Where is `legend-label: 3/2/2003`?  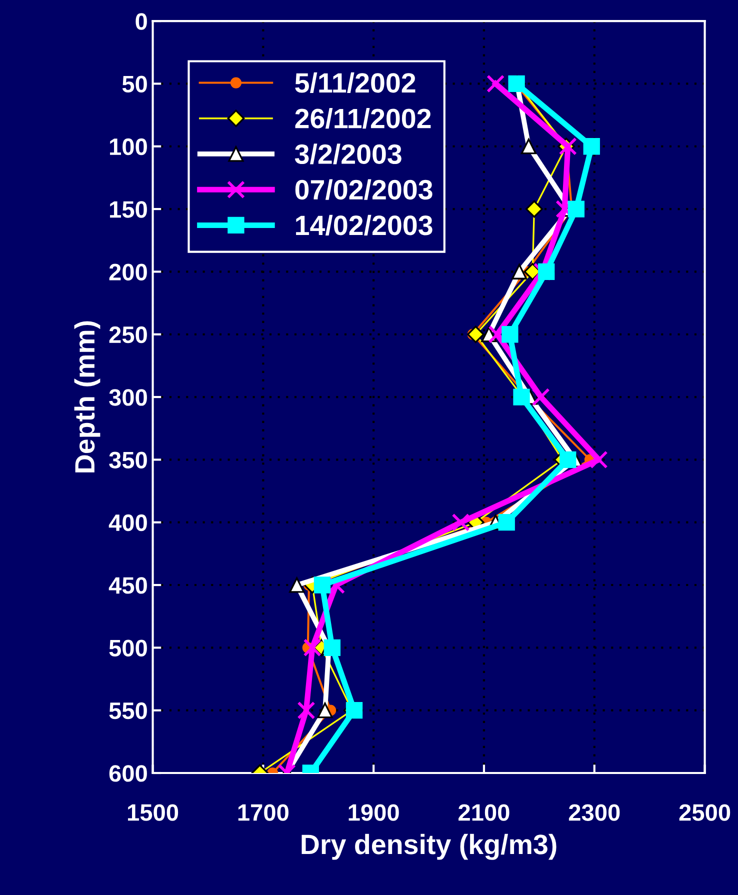
legend-label: 3/2/2003 is located at coordinates (348, 154).